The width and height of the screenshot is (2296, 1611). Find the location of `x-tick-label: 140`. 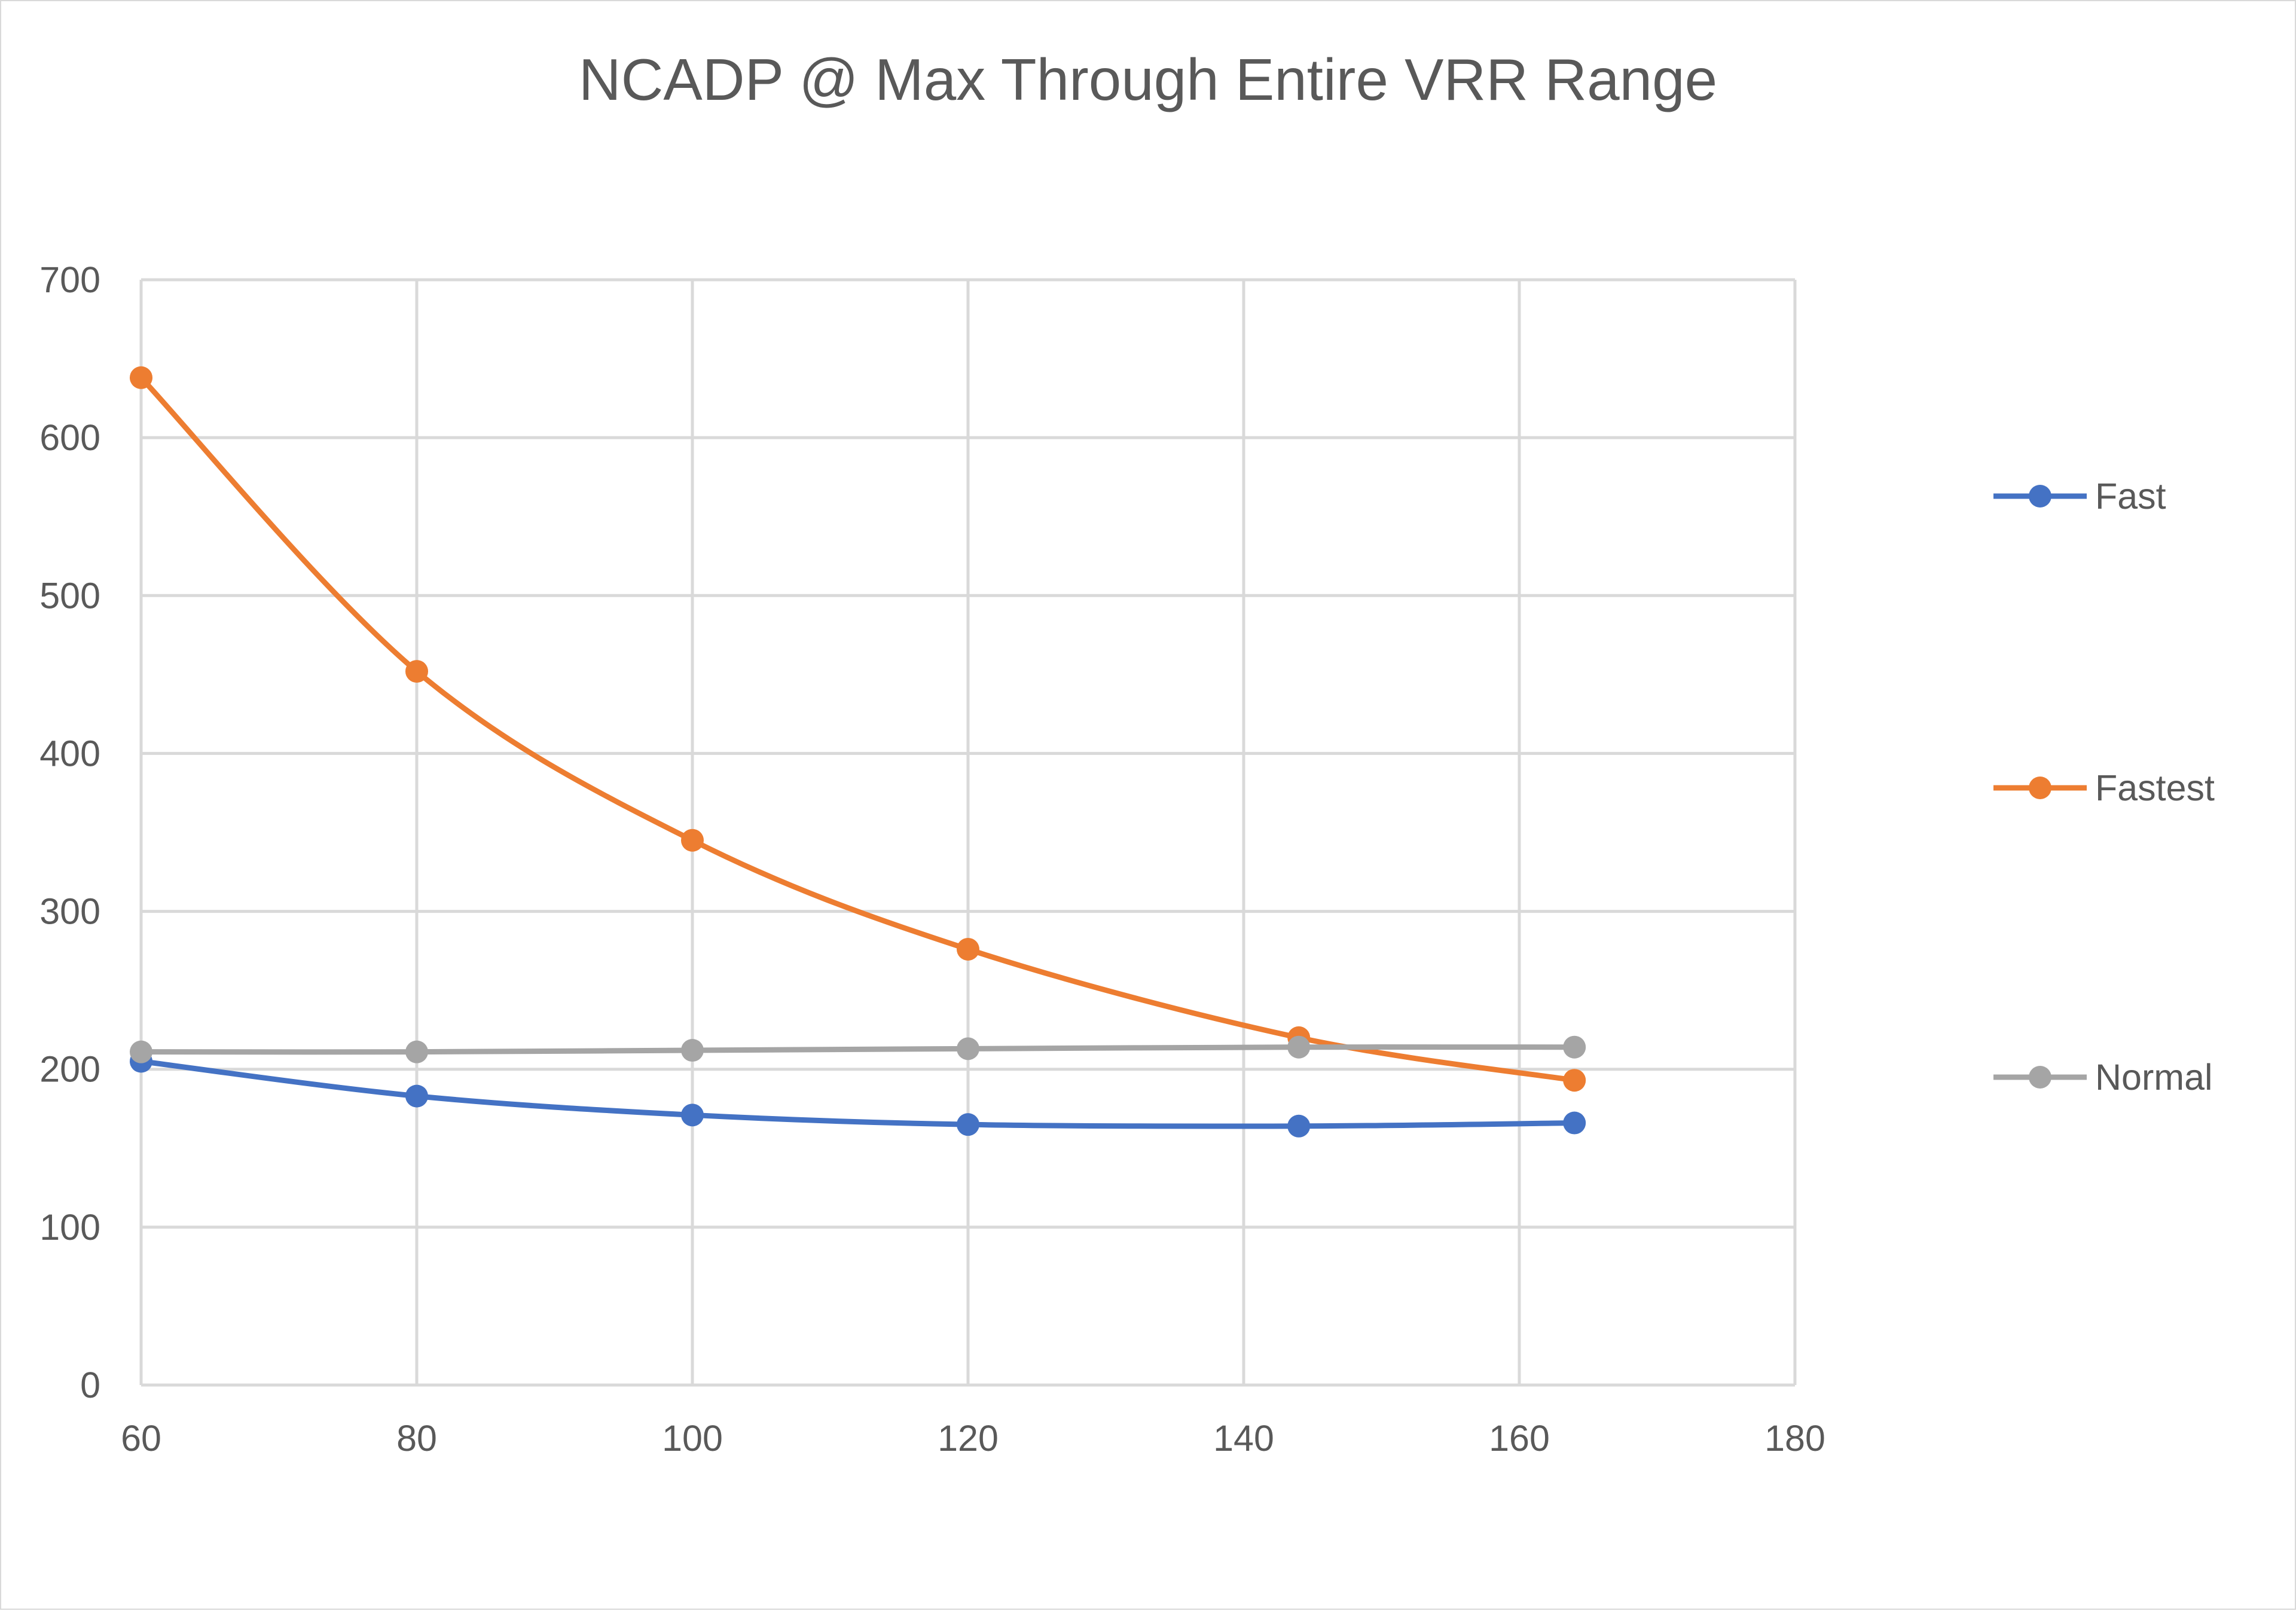

x-tick-label: 140 is located at coordinates (1243, 1438).